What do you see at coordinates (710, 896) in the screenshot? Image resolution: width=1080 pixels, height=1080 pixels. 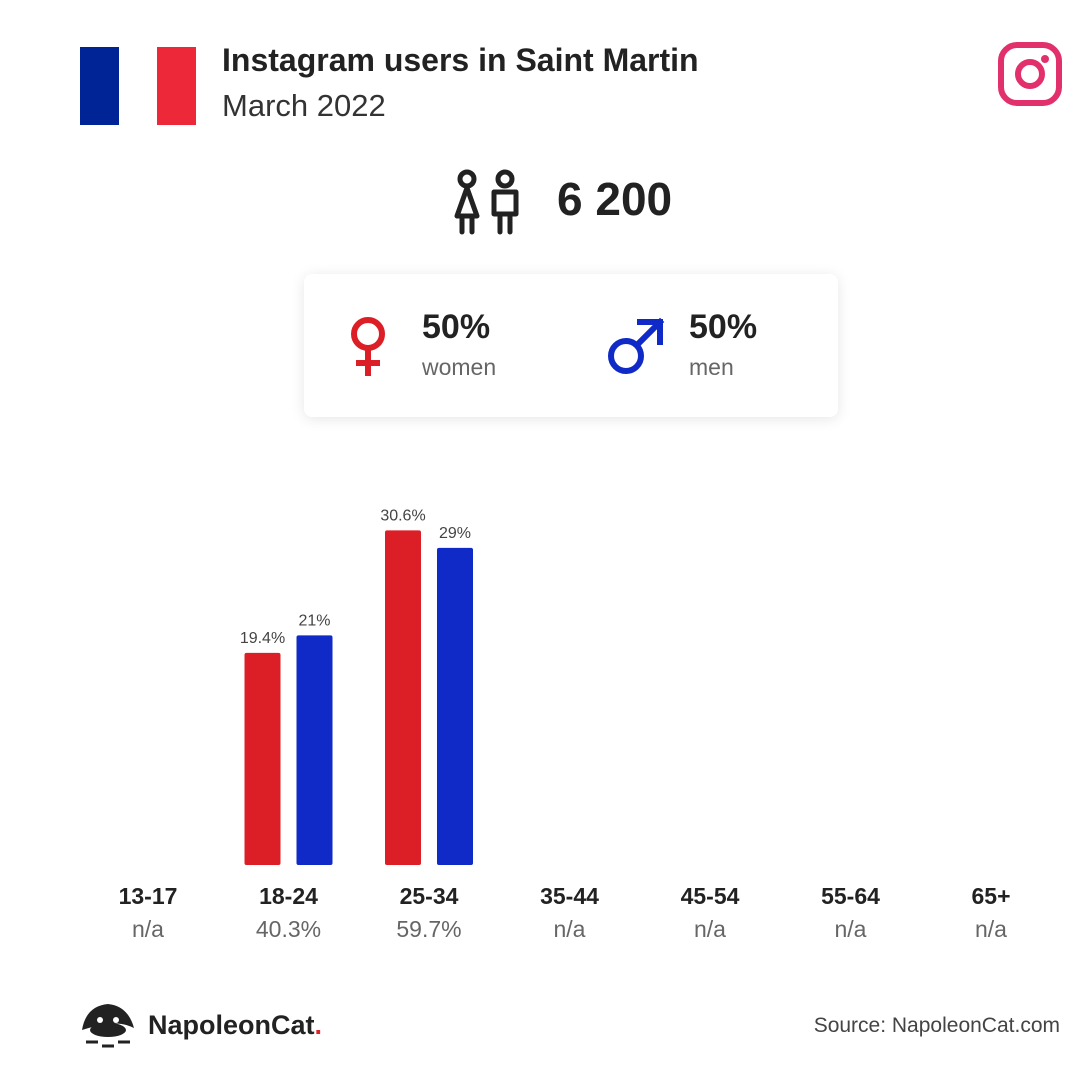 I see `x-tick-label: 45-54` at bounding box center [710, 896].